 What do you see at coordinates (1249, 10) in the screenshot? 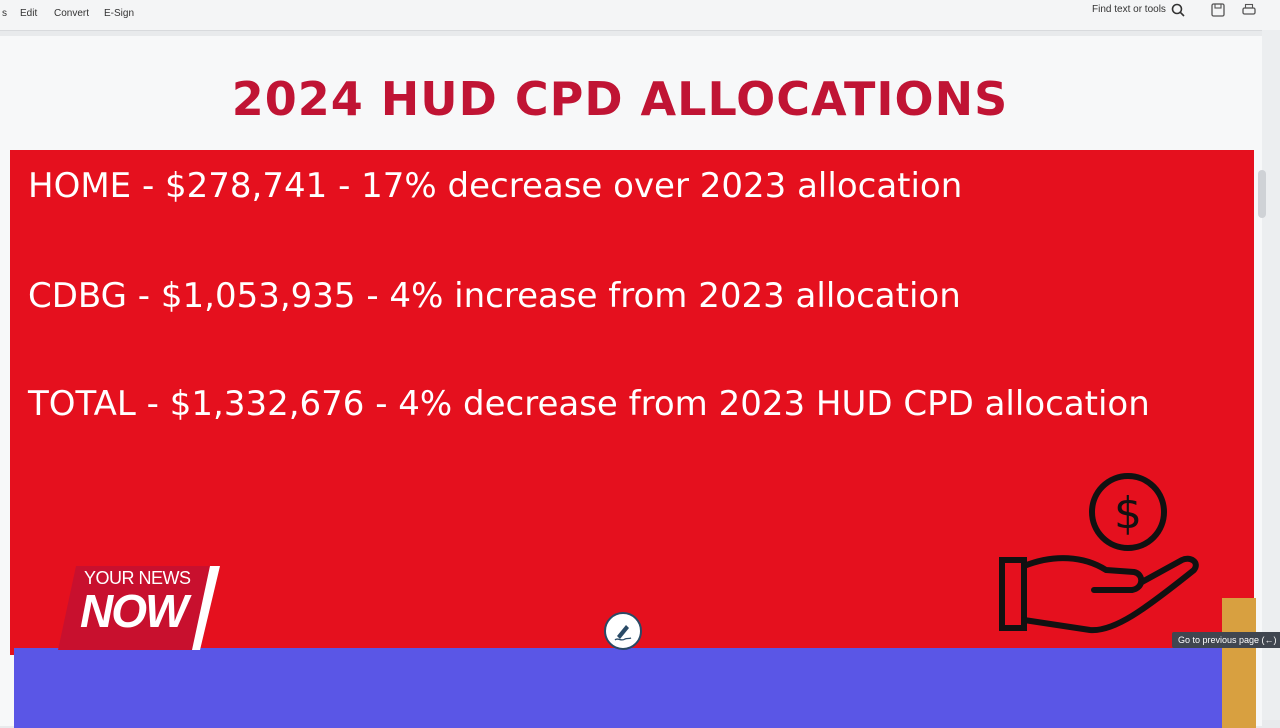
I see `print-icon` at bounding box center [1249, 10].